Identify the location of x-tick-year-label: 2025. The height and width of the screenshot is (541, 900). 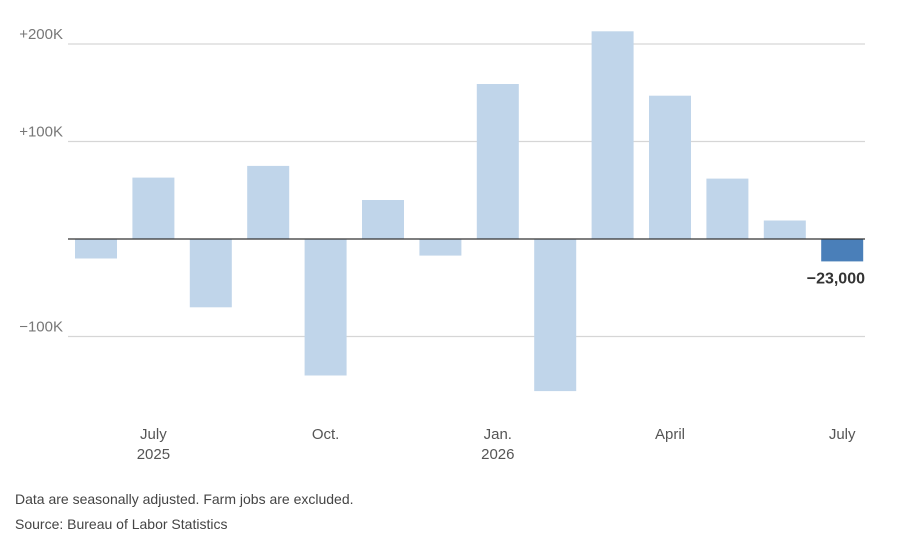
(153, 454).